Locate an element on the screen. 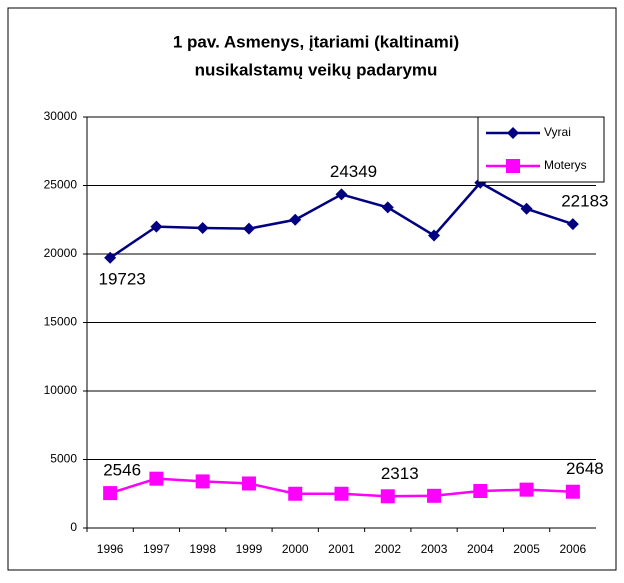 This screenshot has height=583, width=624. data-label: 22183 is located at coordinates (584, 201).